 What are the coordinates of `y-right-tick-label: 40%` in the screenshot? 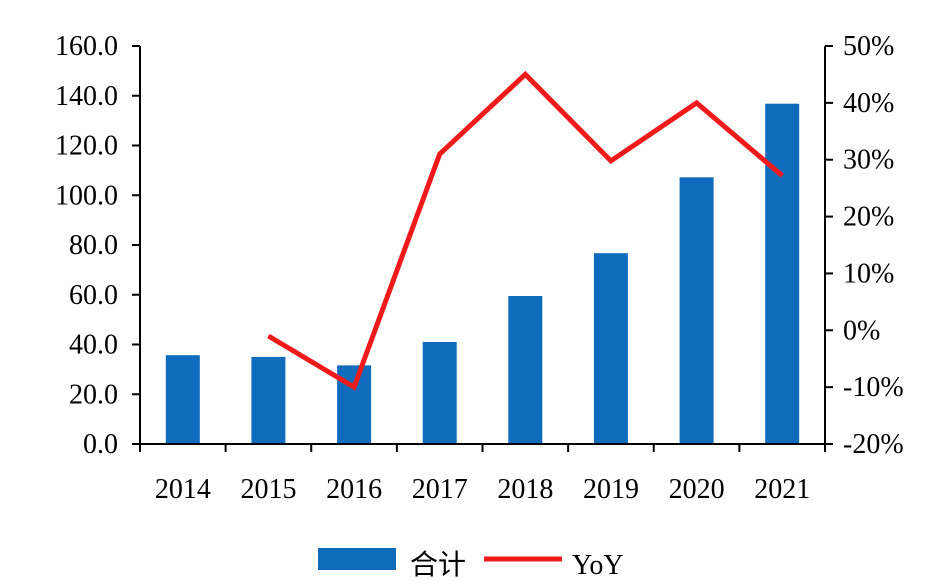 It's located at (868, 103).